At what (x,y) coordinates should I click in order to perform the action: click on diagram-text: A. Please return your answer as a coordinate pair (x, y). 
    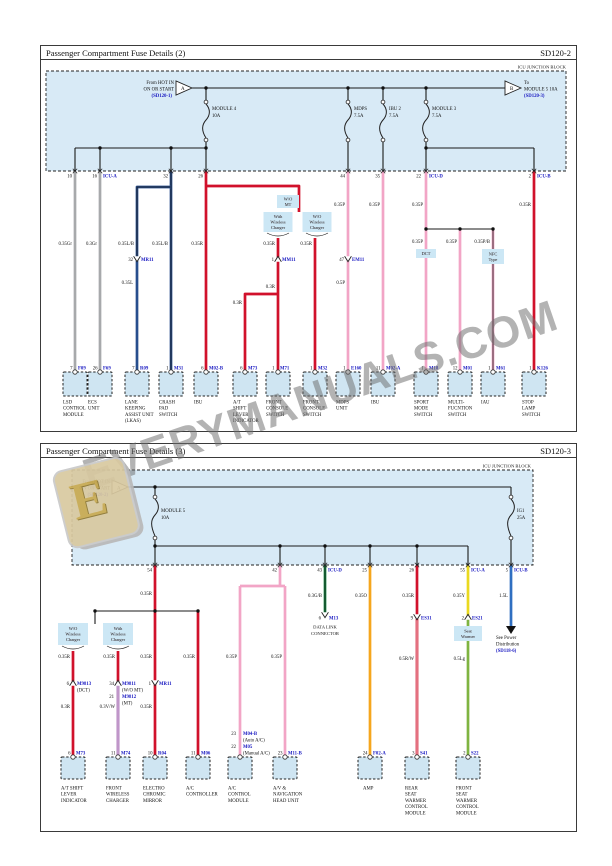
    Looking at the image, I should click on (183, 89).